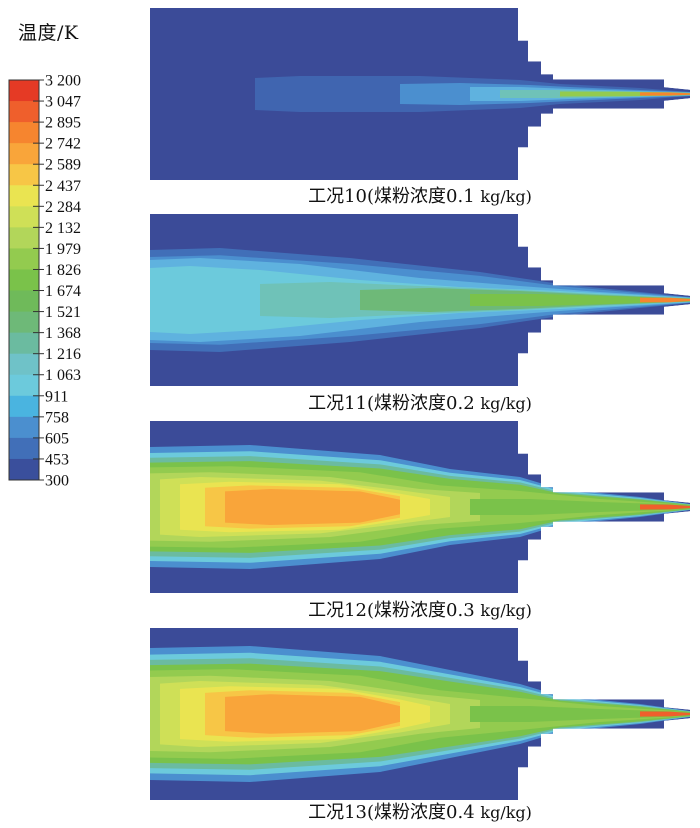  What do you see at coordinates (63, 207) in the screenshot?
I see `colorbar-tick-label: 2 284` at bounding box center [63, 207].